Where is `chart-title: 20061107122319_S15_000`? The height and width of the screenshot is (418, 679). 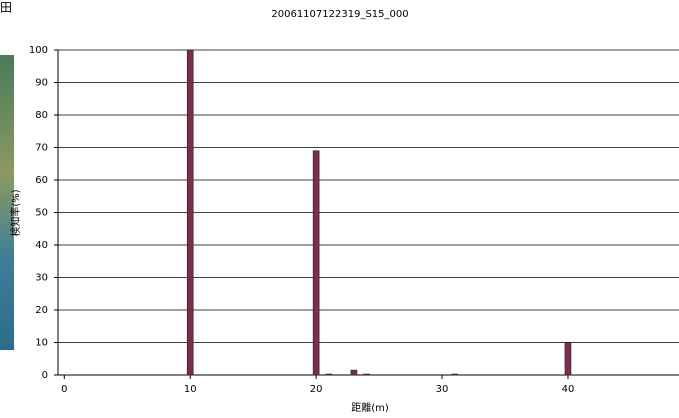
chart-title: 20061107122319_S15_000 is located at coordinates (339, 14).